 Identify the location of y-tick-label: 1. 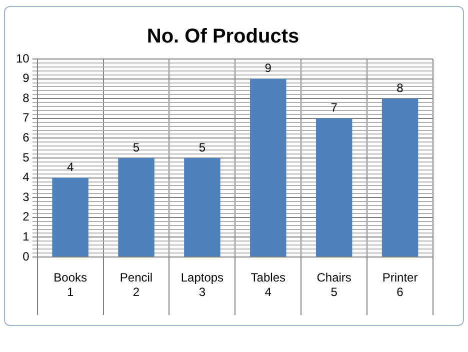
(26, 237).